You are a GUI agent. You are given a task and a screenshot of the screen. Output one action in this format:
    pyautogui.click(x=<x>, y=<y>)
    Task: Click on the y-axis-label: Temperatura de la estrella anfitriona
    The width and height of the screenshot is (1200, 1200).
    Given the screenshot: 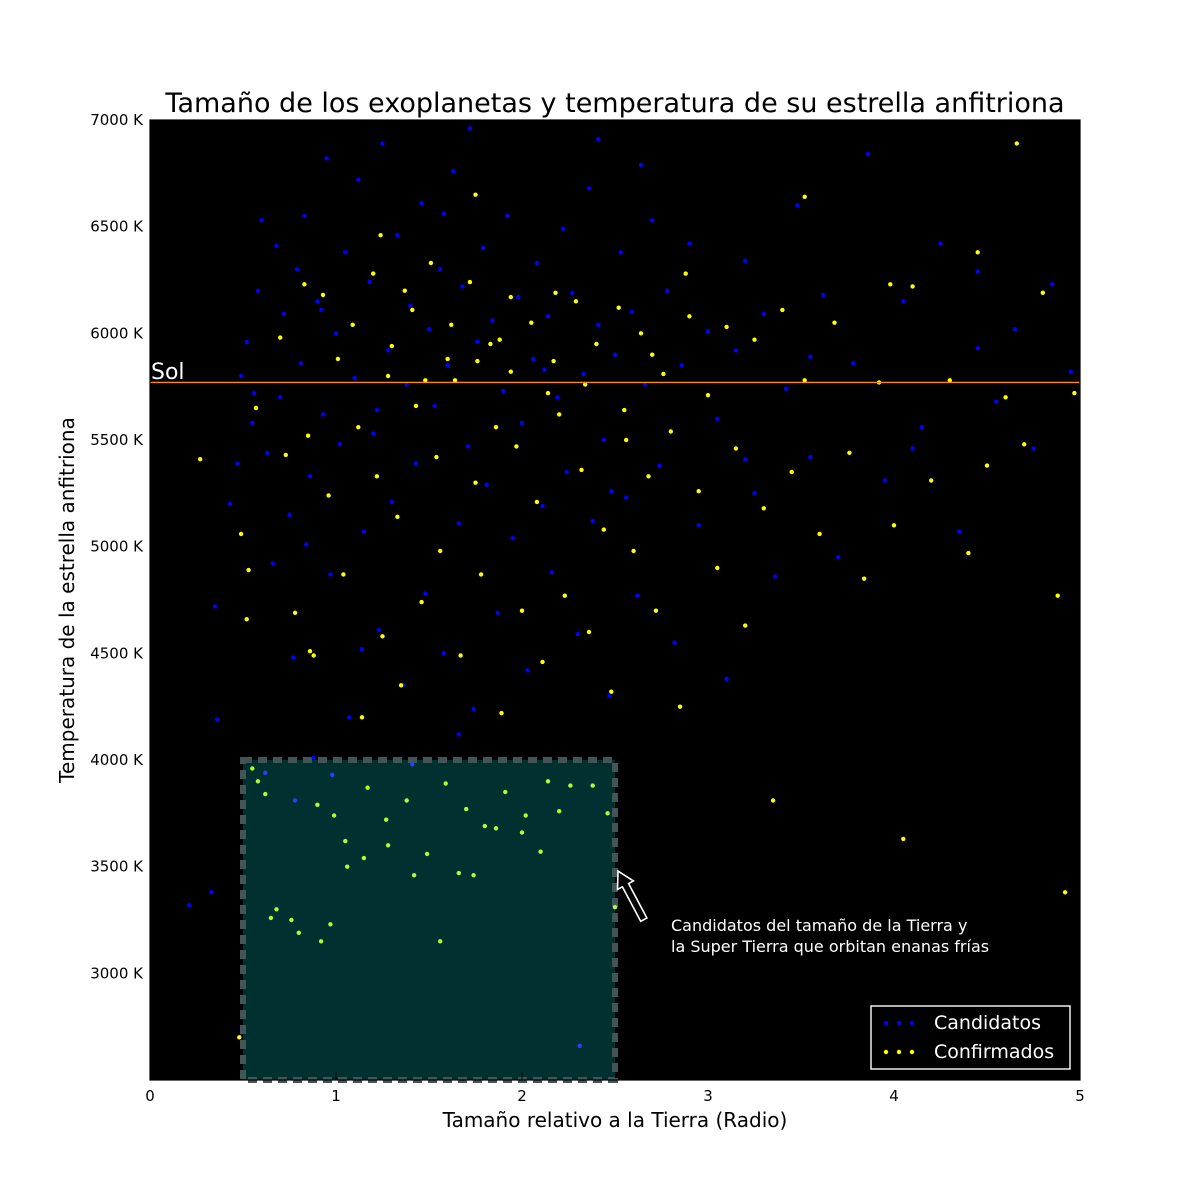 What is the action you would take?
    pyautogui.click(x=67, y=600)
    